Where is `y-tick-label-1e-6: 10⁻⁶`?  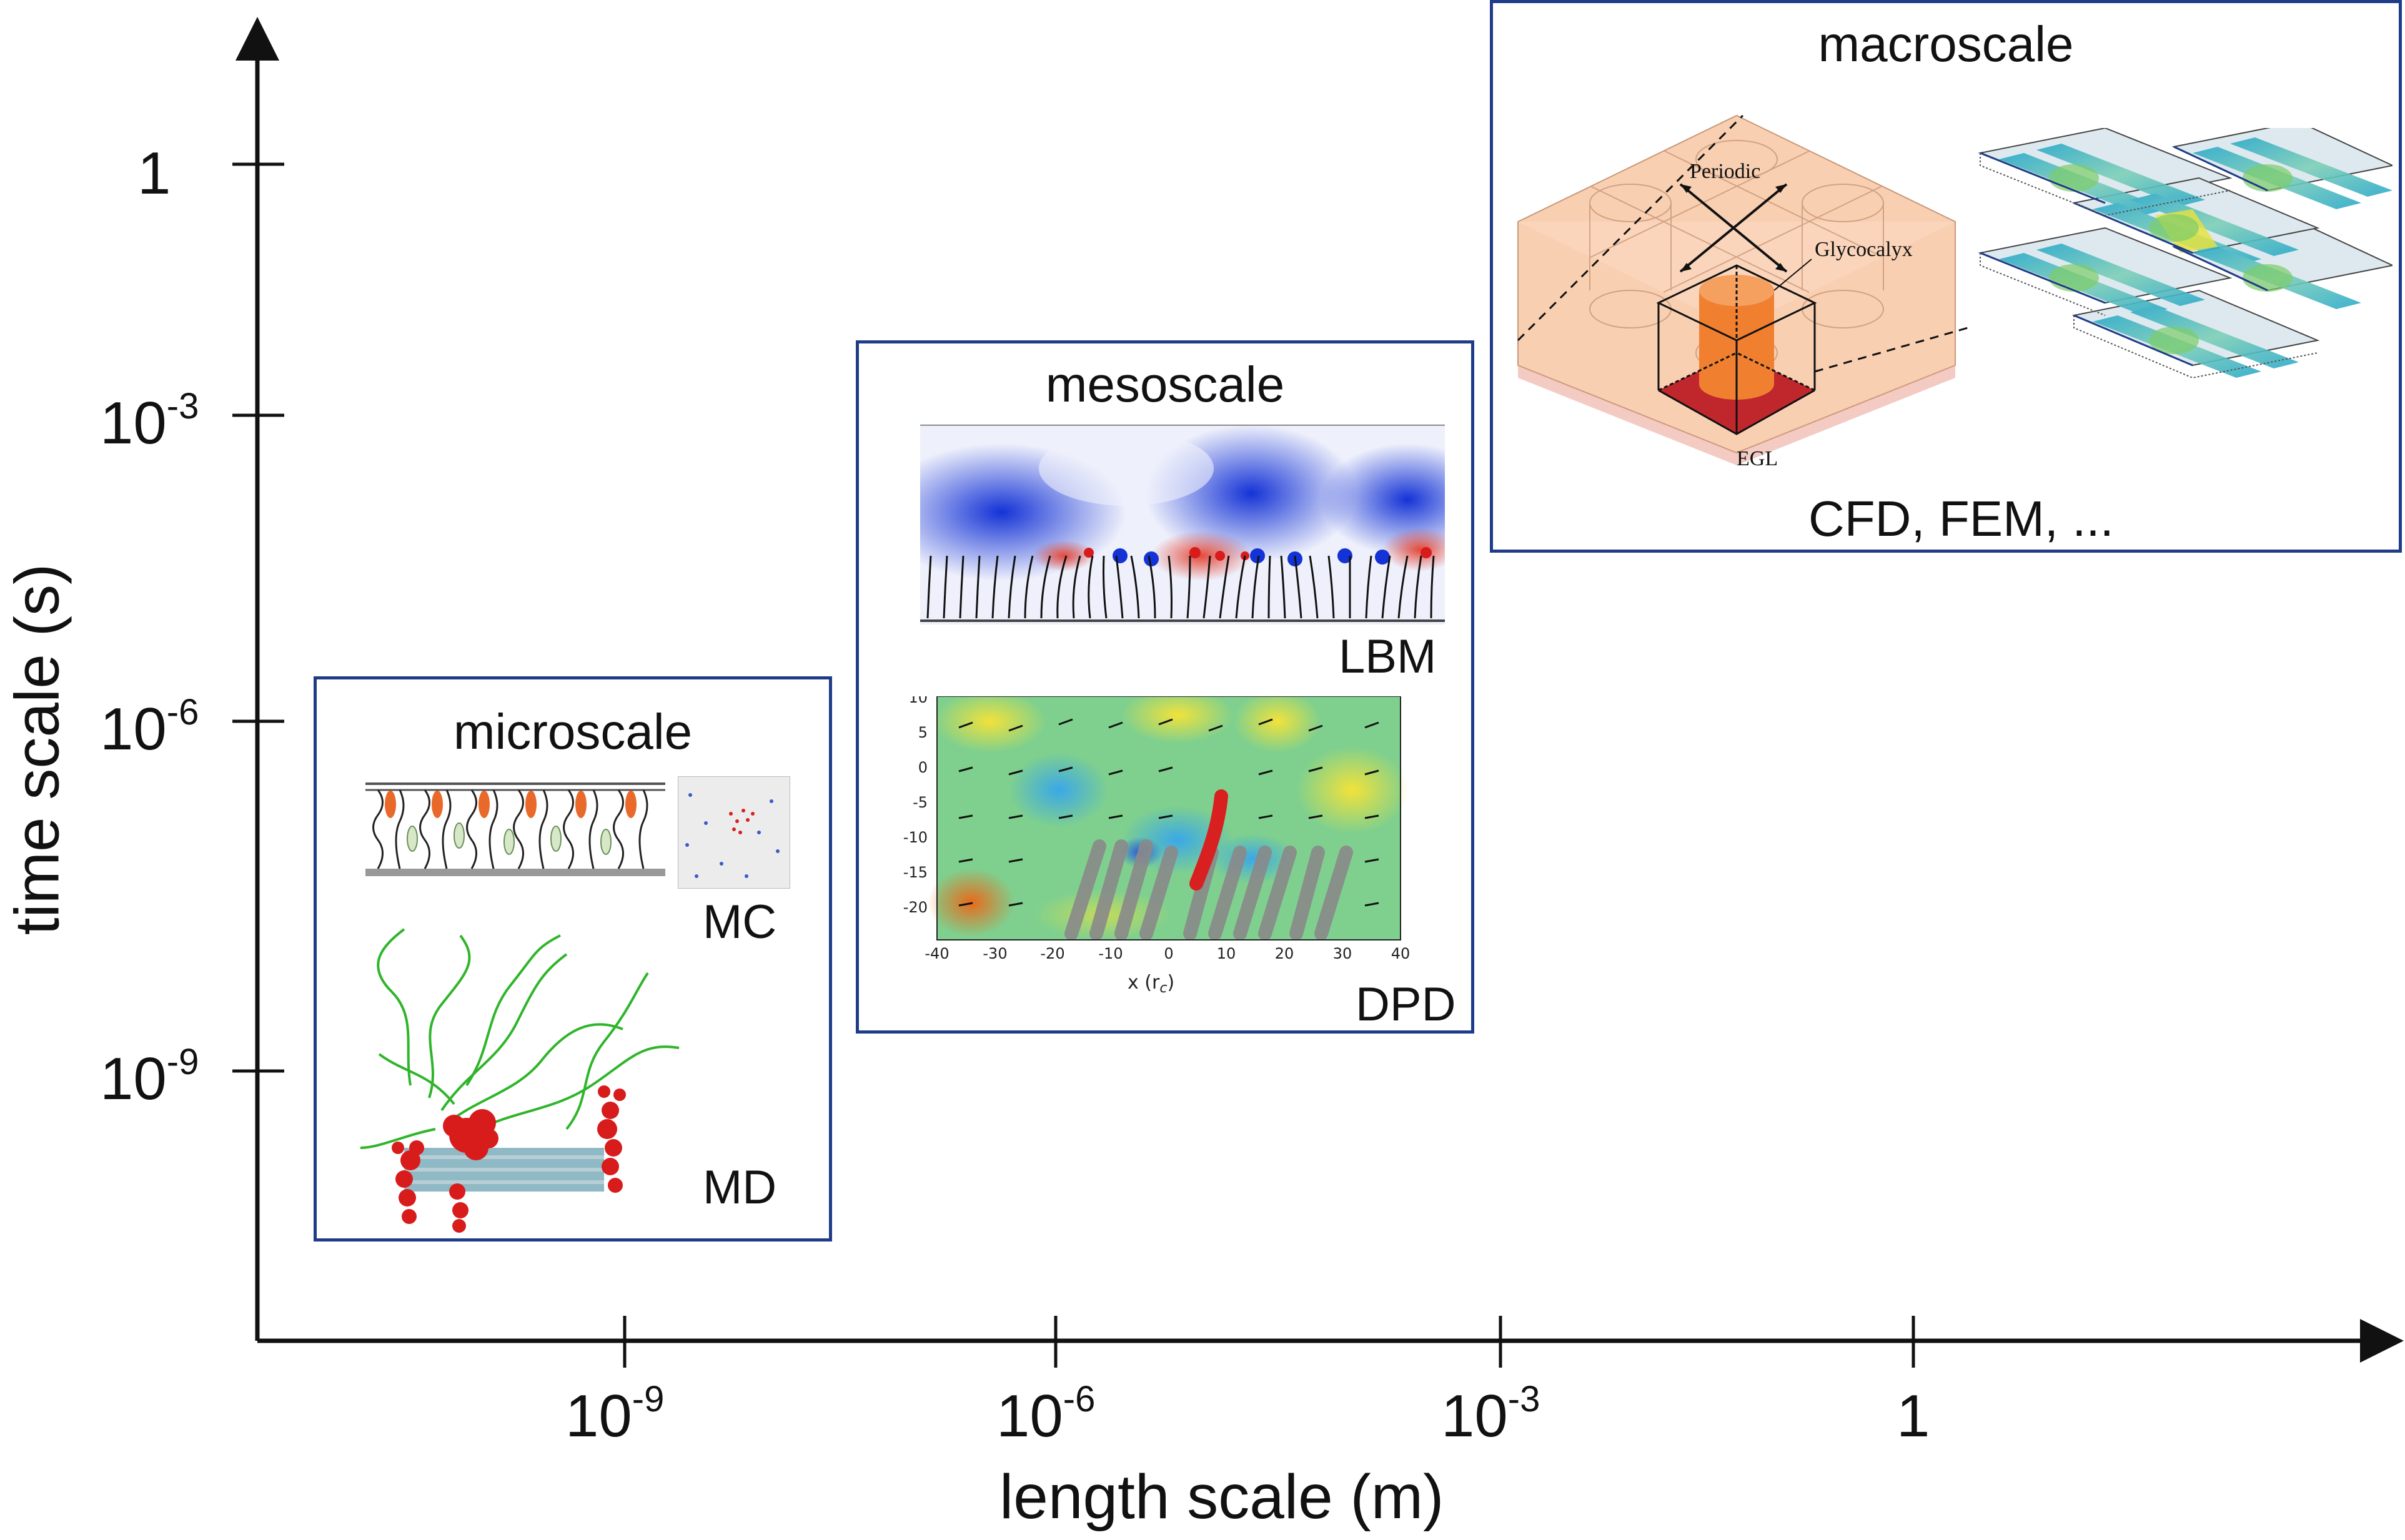
y-tick-label-1e-6: 10⁻⁶ is located at coordinates (149, 727).